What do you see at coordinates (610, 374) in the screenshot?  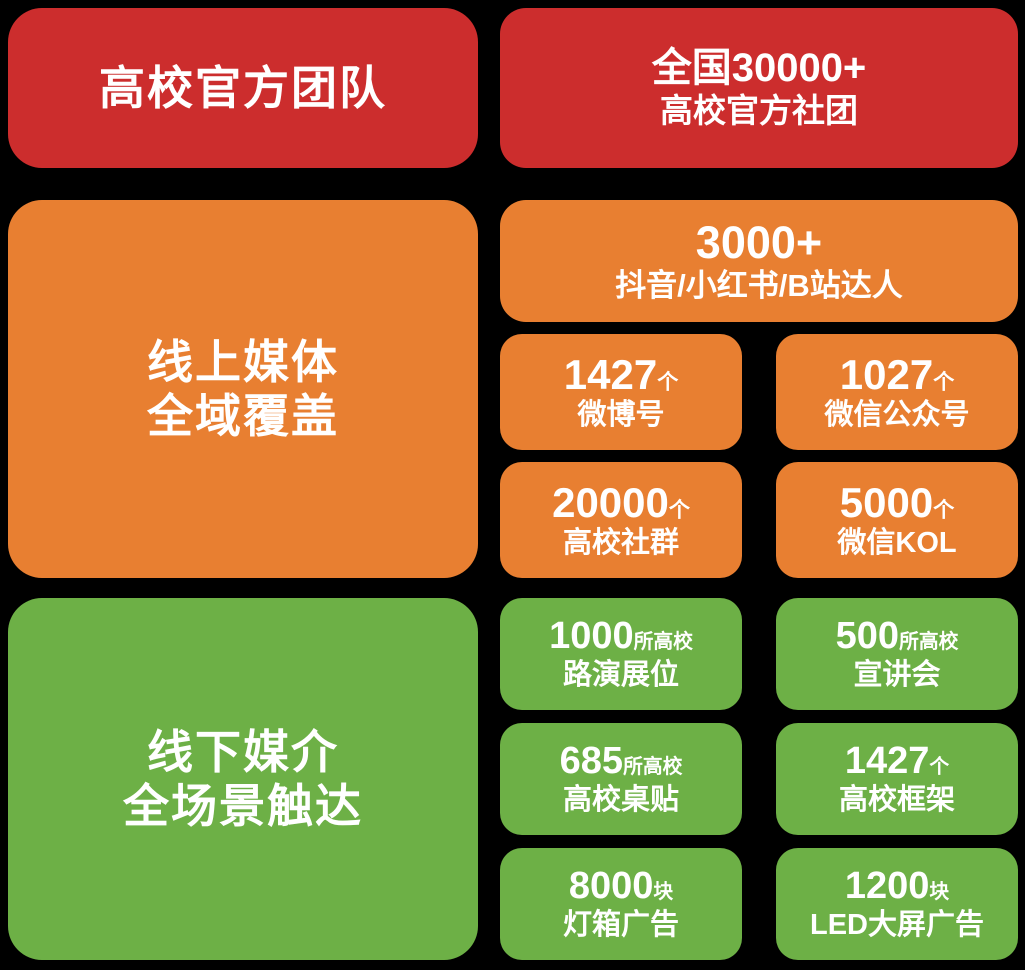 I see `card-weibo-accounts-value: 1427` at bounding box center [610, 374].